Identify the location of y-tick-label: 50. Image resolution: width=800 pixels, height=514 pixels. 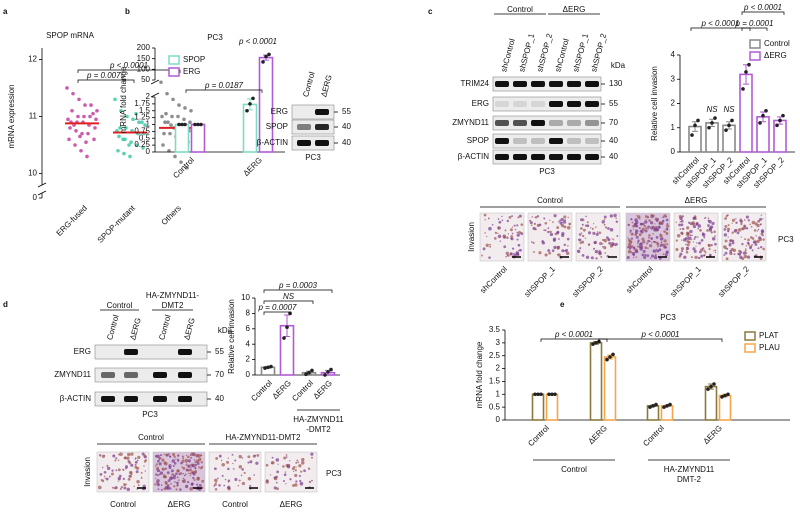
(145, 79).